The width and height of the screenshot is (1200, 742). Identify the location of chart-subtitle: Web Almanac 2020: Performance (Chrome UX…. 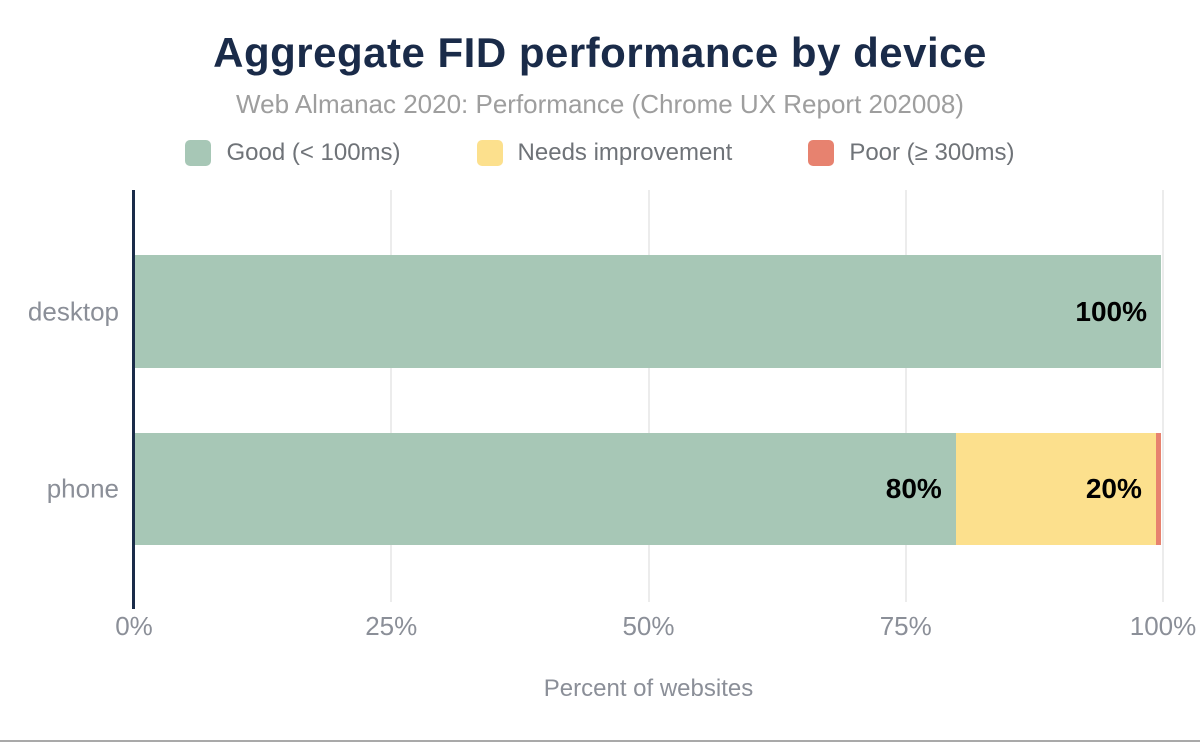
(600, 104).